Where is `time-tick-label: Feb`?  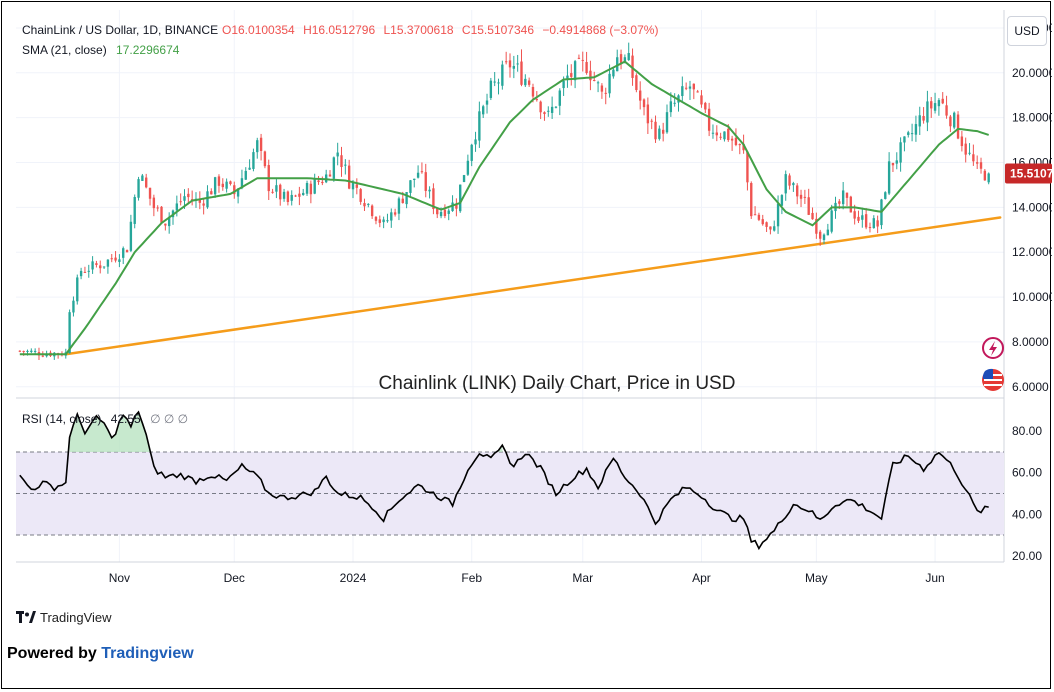
time-tick-label: Feb is located at coordinates (471, 578).